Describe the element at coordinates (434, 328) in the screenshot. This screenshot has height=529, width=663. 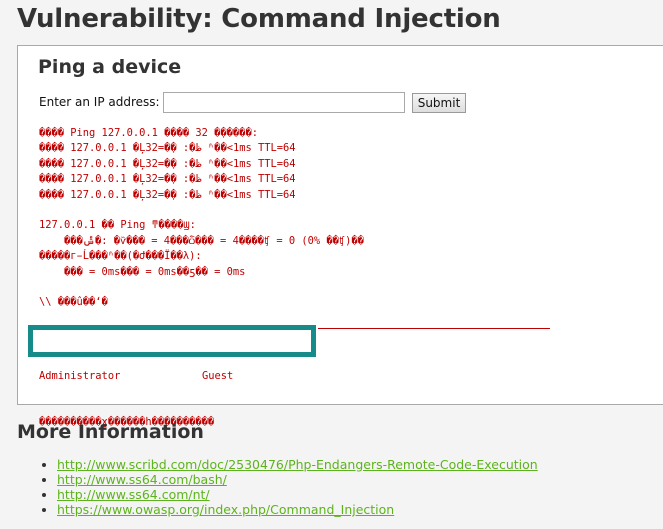
I see `output-separator` at that location.